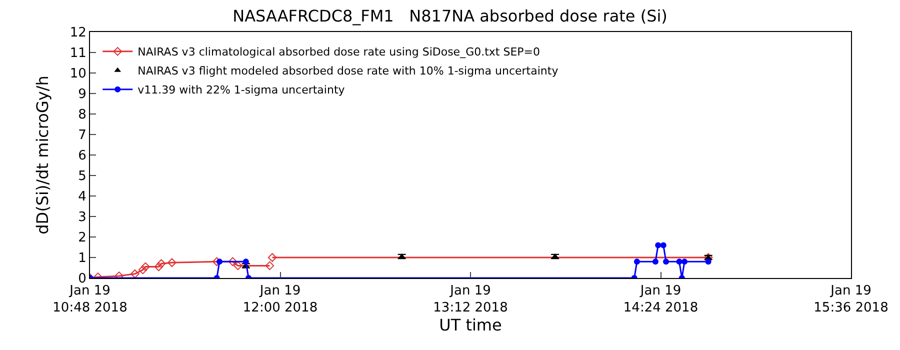 This screenshot has height=350, width=900. What do you see at coordinates (450, 16) in the screenshot?
I see `chart-title: NASAAFRCDC8_FM1 N817NA absorbed dose rate (Si)` at bounding box center [450, 16].